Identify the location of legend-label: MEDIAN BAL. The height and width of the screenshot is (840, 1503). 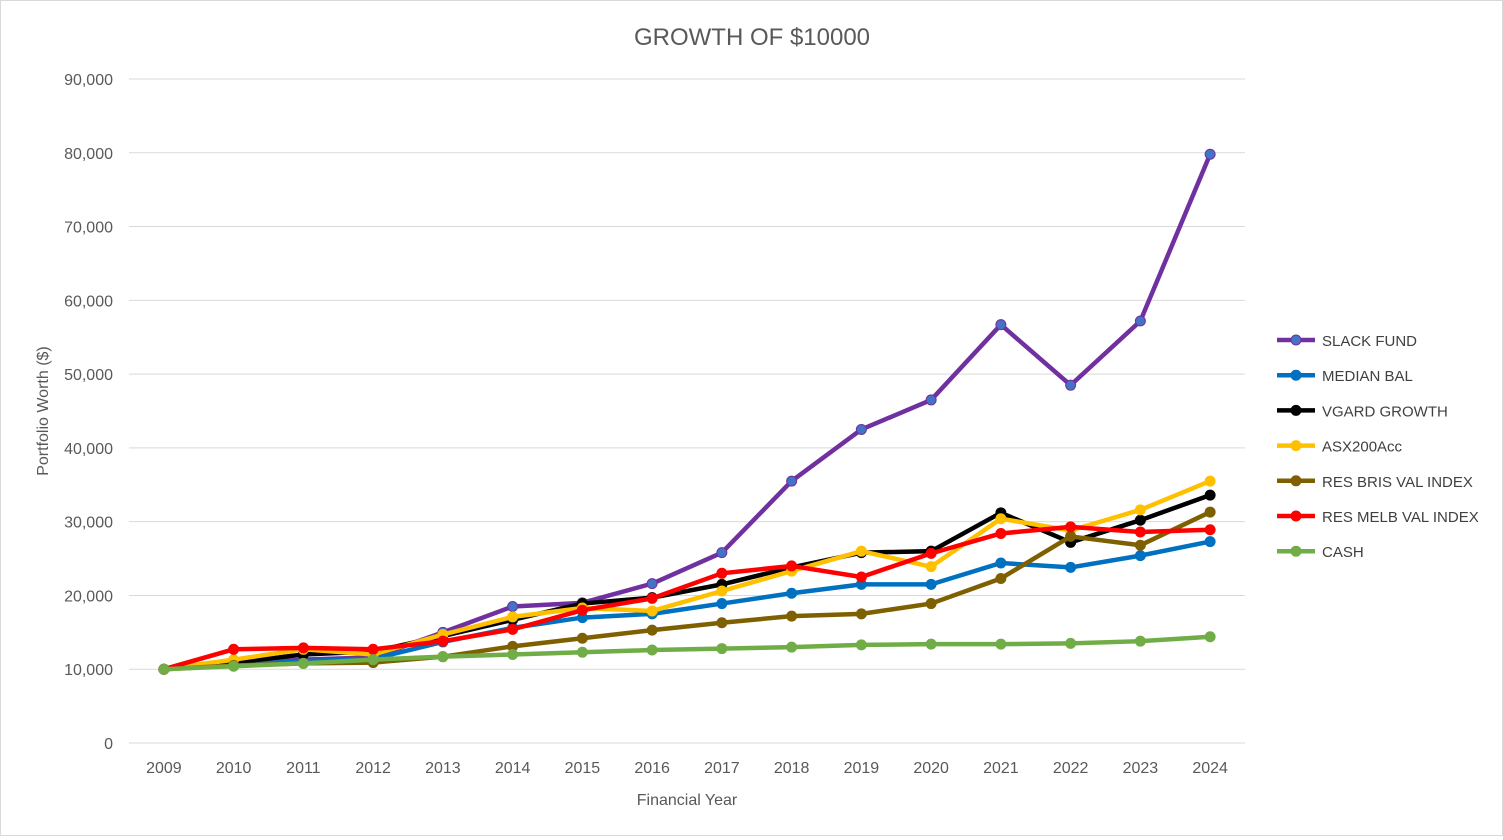
(1367, 376).